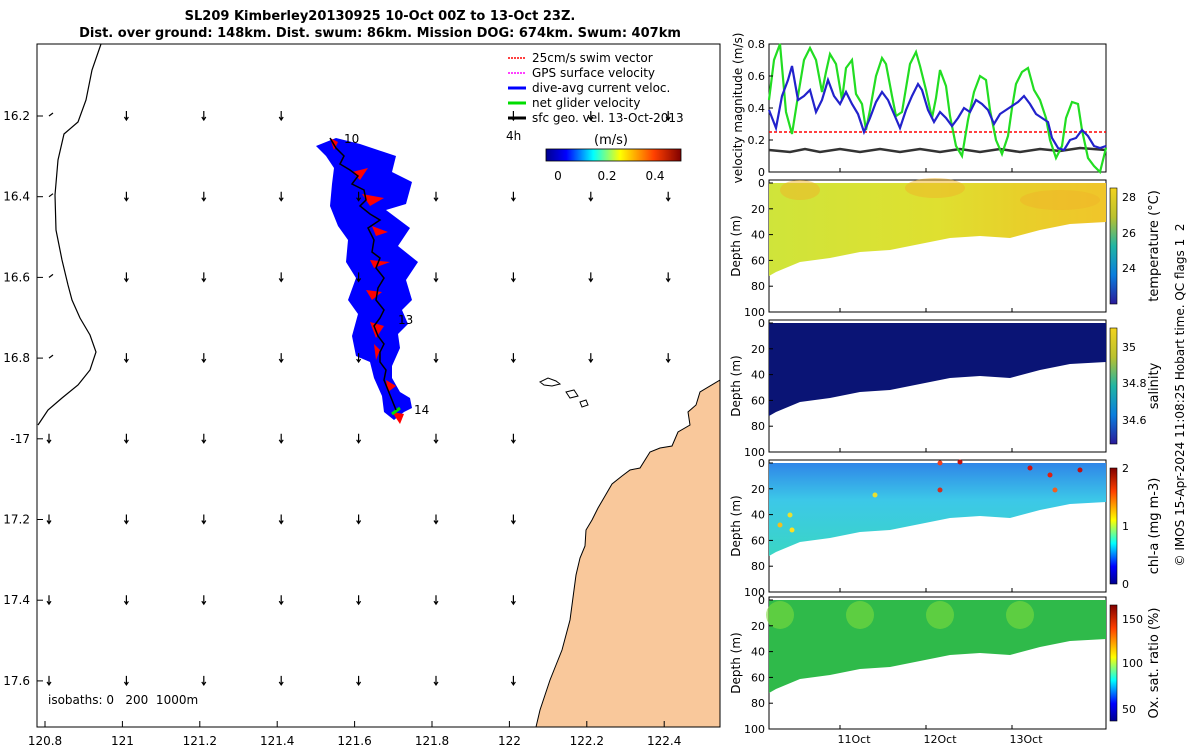 The image size is (1200, 750). I want to click on velocity-panel: 0 0.2 0.4 0.6 0.8 velocity magnitude (m/s), so click(919, 108).